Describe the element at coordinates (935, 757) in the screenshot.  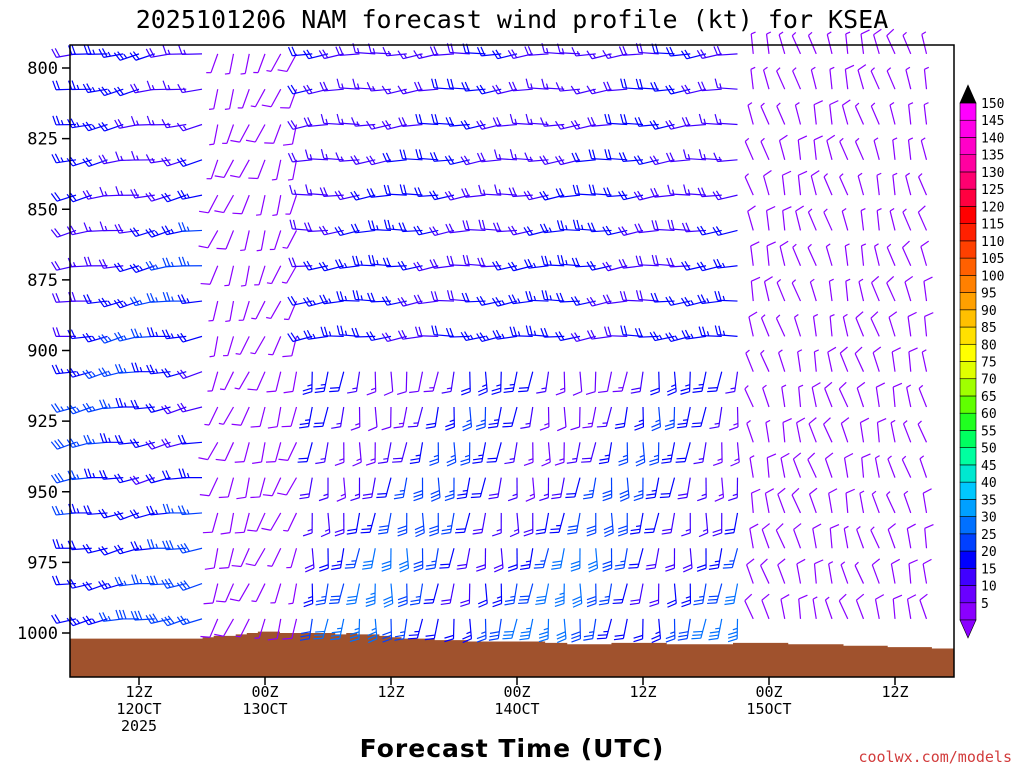
I see `credit-link: coolwx.com/models` at that location.